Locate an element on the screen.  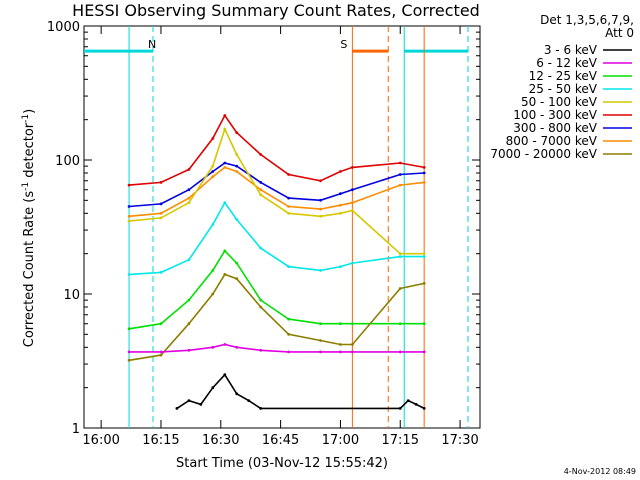
y-axis-label-mid: detector is located at coordinates (29, 152).